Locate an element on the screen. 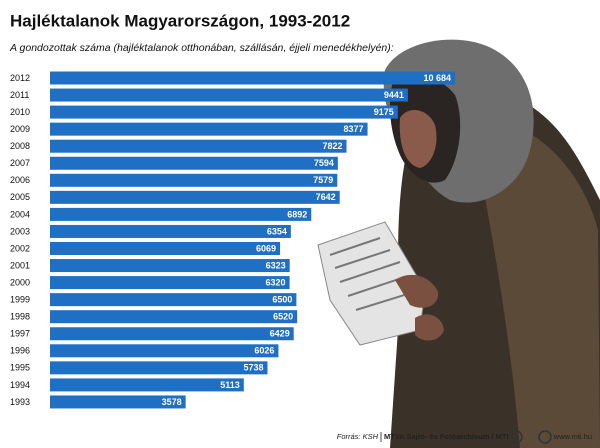  value-label: 7642 is located at coordinates (326, 197).